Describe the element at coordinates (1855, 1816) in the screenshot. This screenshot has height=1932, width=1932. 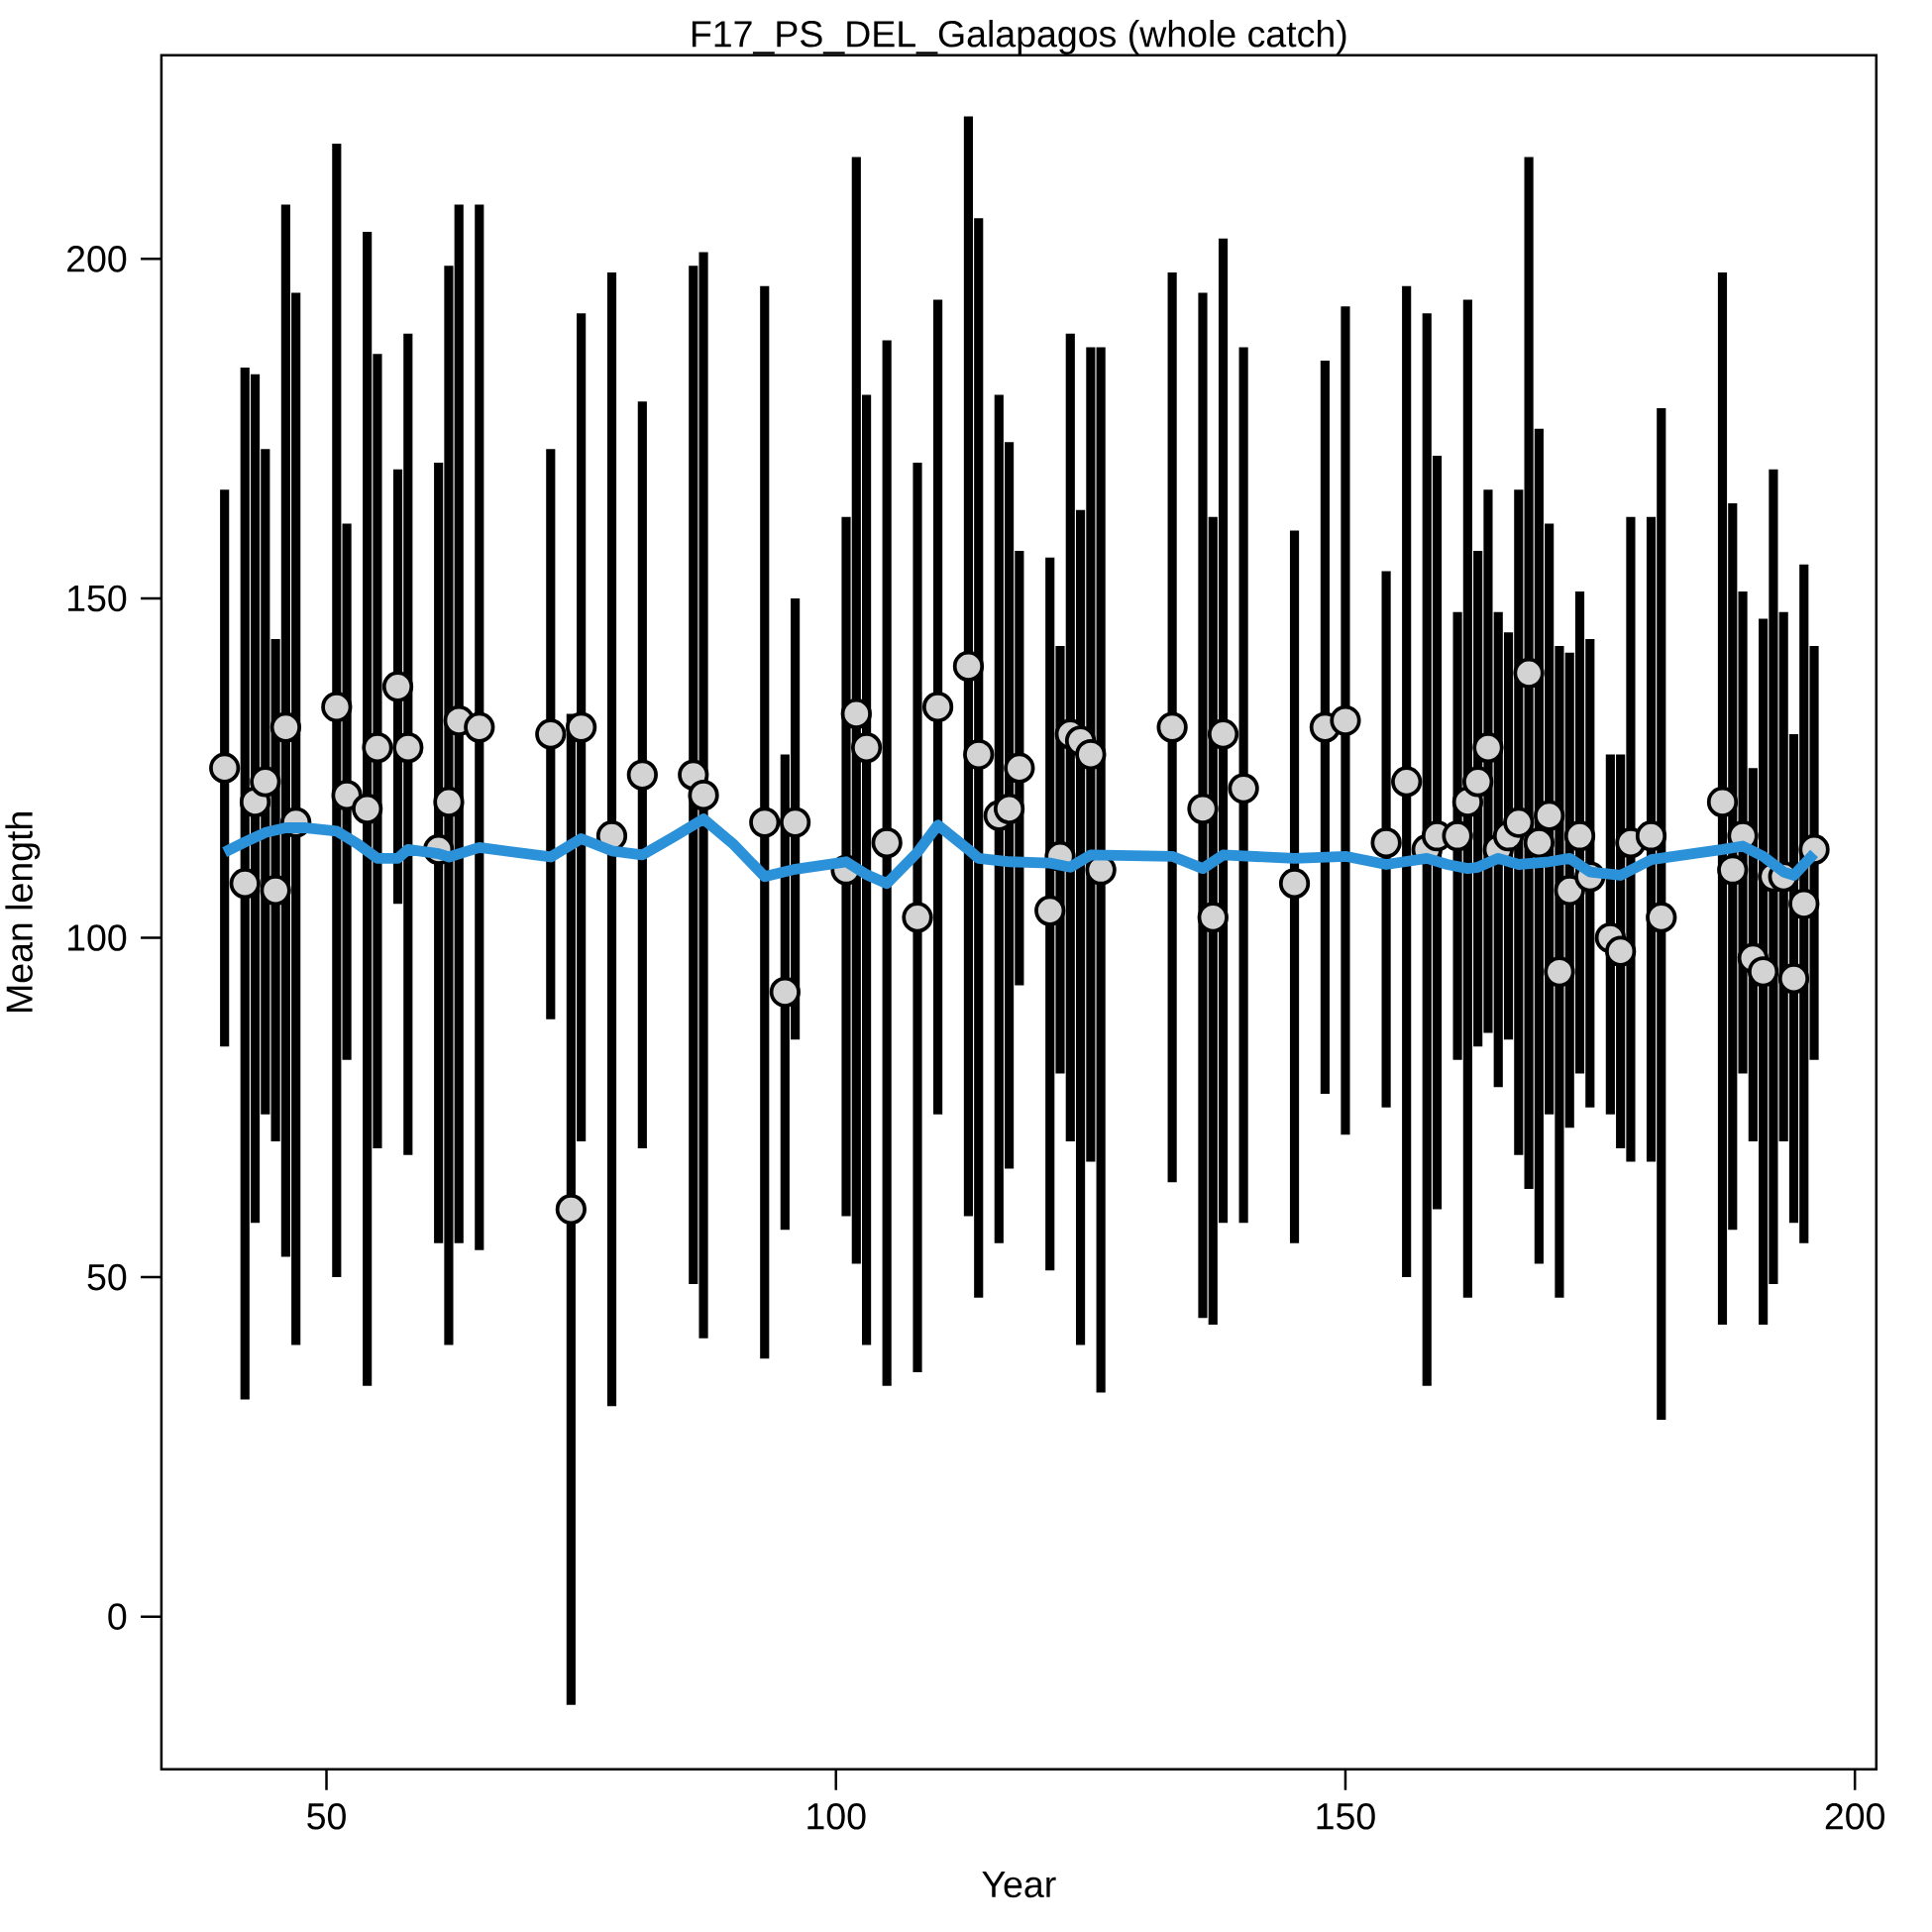
I see `x-tick-label: 200` at that location.